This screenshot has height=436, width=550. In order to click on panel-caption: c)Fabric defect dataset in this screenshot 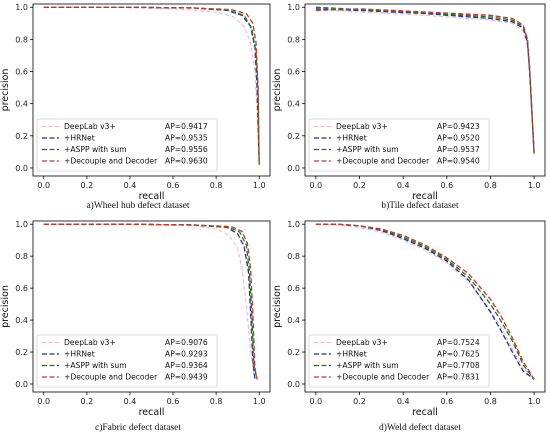, I will do `click(138, 427)`.